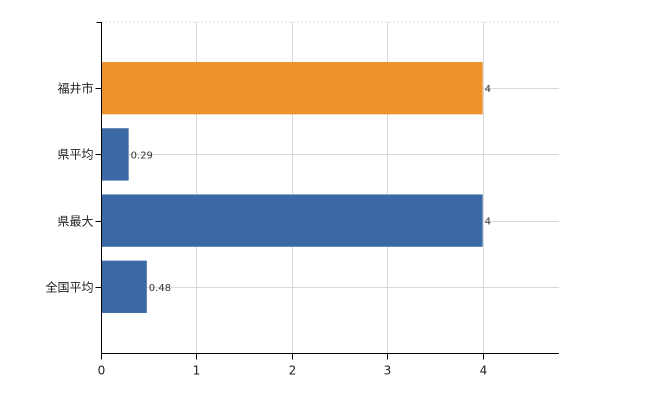 The height and width of the screenshot is (400, 650). What do you see at coordinates (75, 155) in the screenshot?
I see `category-label-2: 県平均` at bounding box center [75, 155].